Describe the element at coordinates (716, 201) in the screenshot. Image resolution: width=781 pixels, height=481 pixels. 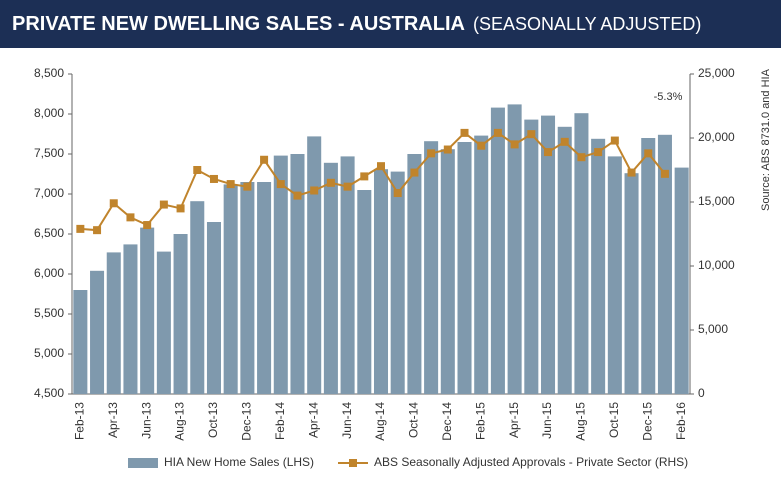
I see `y2-tick-label: 15,000` at that location.